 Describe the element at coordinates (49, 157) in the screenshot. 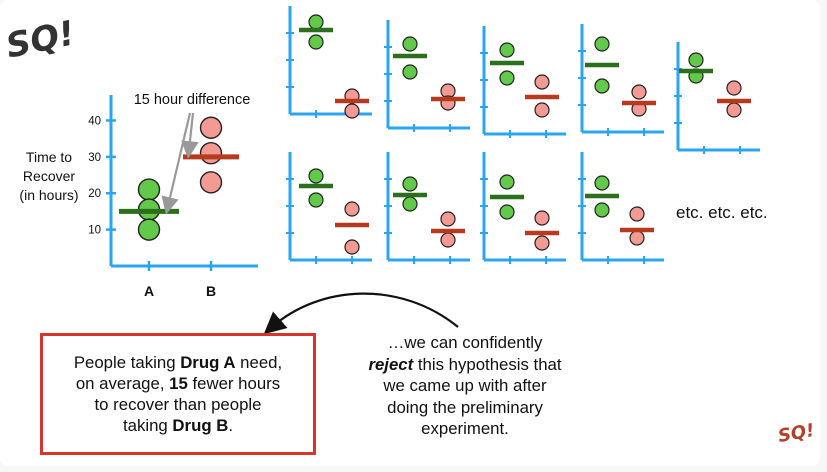

I see `y-axis-label-line: Time to` at that location.